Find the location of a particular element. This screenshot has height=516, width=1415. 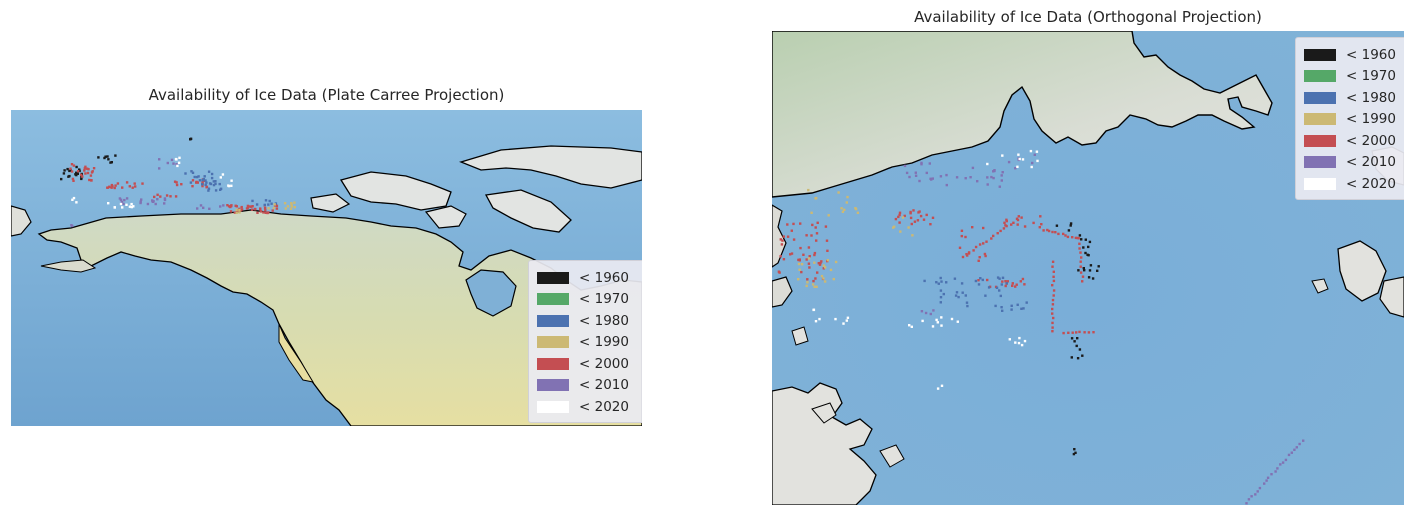

legend-label: < 1970 is located at coordinates (1371, 76).